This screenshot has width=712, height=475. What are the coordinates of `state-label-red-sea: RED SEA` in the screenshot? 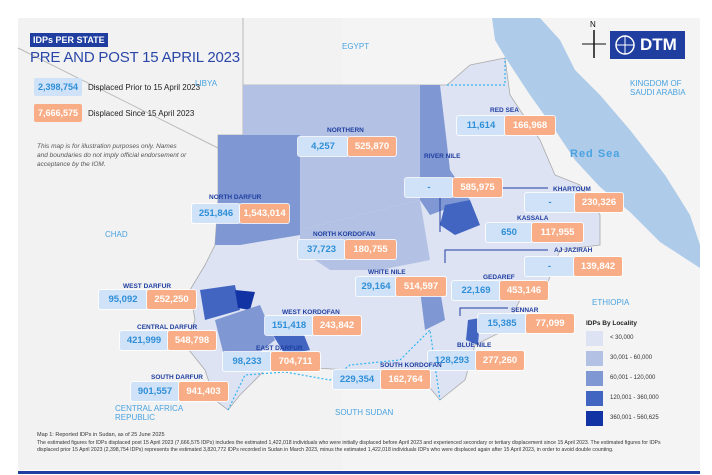 It's located at (504, 110).